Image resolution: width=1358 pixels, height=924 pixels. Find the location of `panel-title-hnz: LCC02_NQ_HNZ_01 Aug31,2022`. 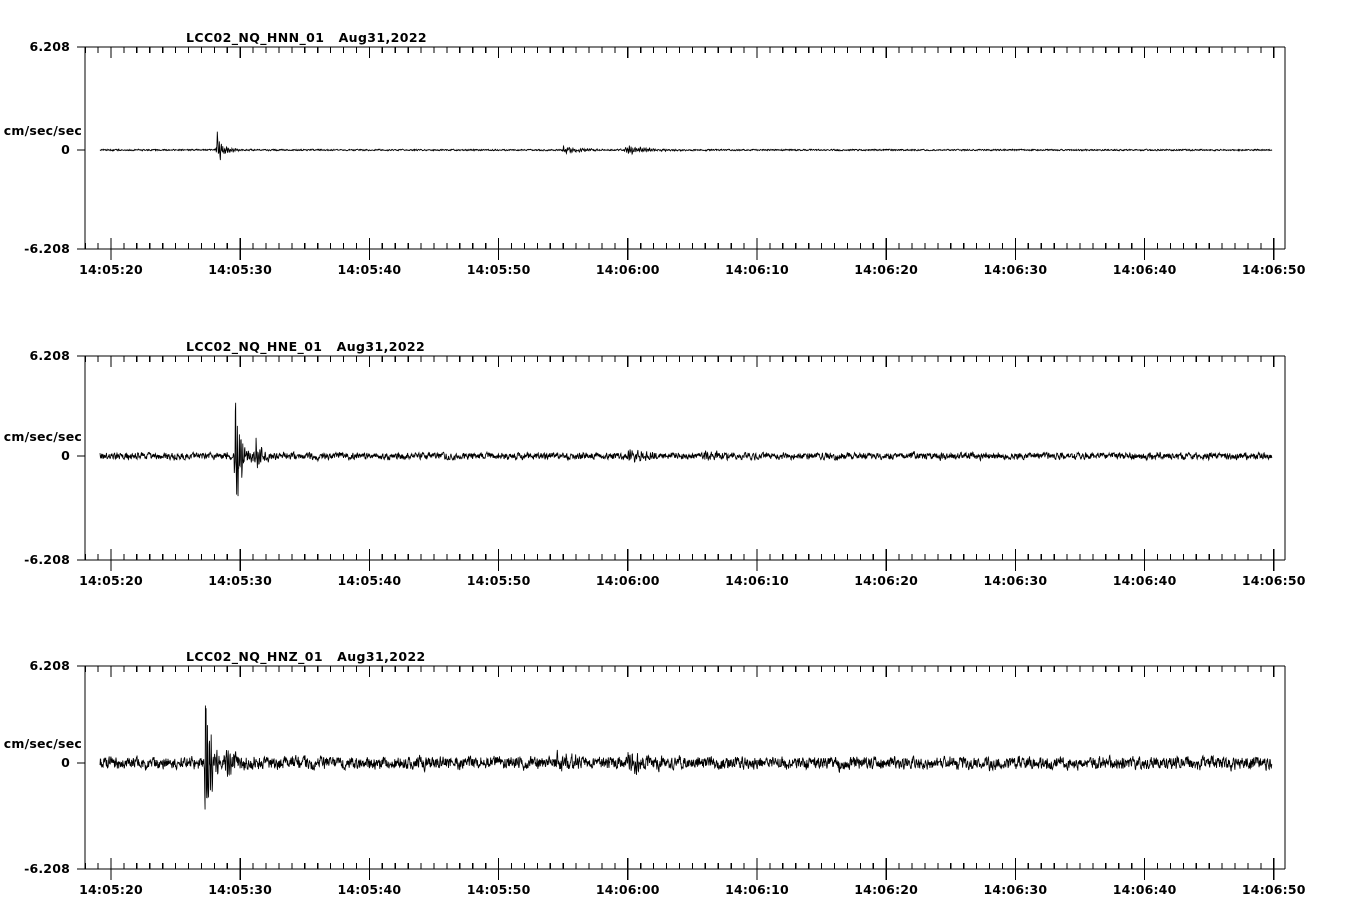

panel-title-hnz: LCC02_NQ_HNZ_01 Aug31,2022 is located at coordinates (306, 656).